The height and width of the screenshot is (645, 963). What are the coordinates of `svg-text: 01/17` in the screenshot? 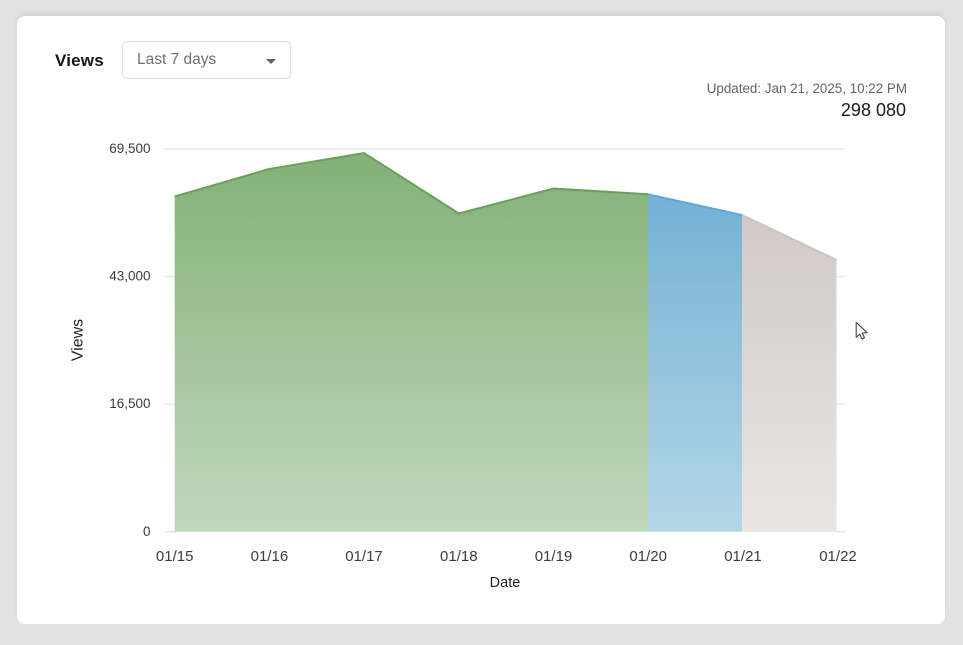 It's located at (364, 556).